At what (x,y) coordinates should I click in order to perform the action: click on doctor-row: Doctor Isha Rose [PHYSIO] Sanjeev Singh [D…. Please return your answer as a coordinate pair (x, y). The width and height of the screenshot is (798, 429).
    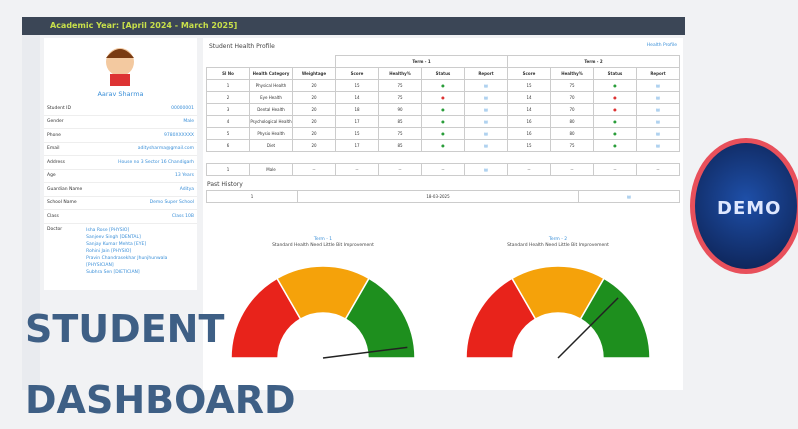
    Looking at the image, I should click on (120, 251).